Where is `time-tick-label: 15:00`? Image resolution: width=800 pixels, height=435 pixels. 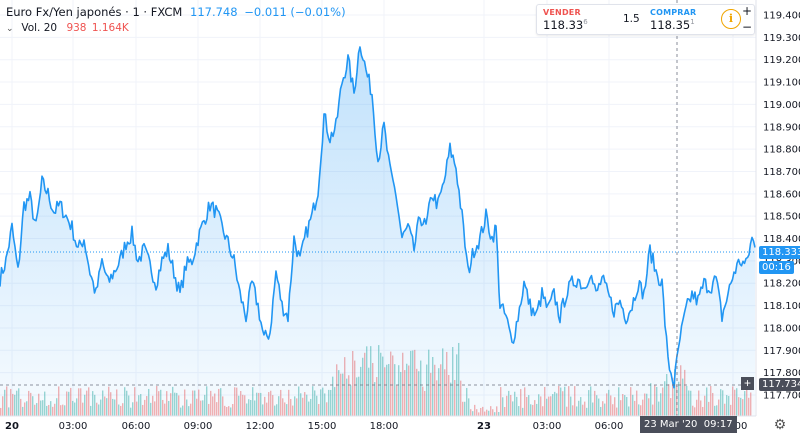 time-tick-label: 15:00 is located at coordinates (322, 426).